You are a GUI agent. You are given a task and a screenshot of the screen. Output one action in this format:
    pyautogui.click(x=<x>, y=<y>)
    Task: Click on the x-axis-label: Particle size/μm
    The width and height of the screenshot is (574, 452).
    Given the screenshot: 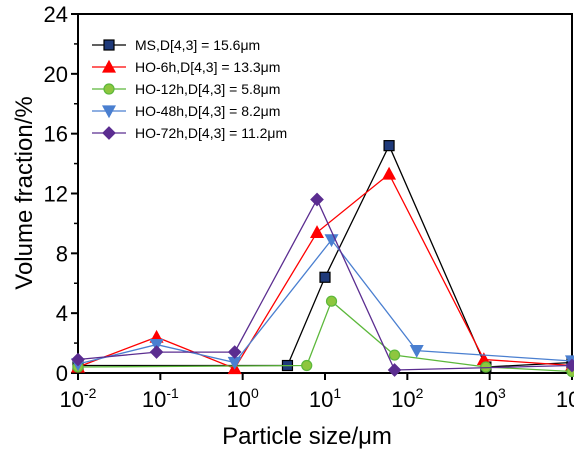 What is the action you would take?
    pyautogui.click(x=307, y=436)
    